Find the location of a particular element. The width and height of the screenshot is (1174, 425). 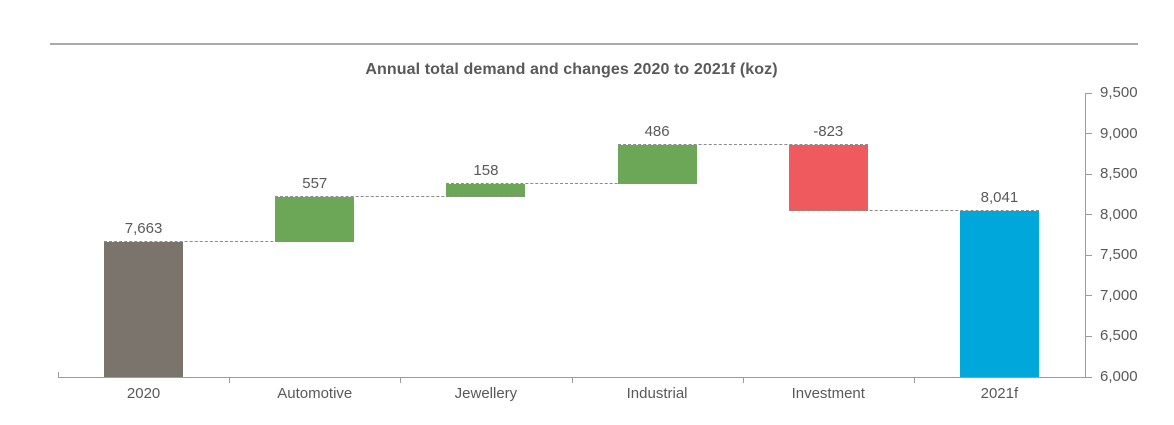

y-axis-tick-label: 6,500 is located at coordinates (1119, 336).